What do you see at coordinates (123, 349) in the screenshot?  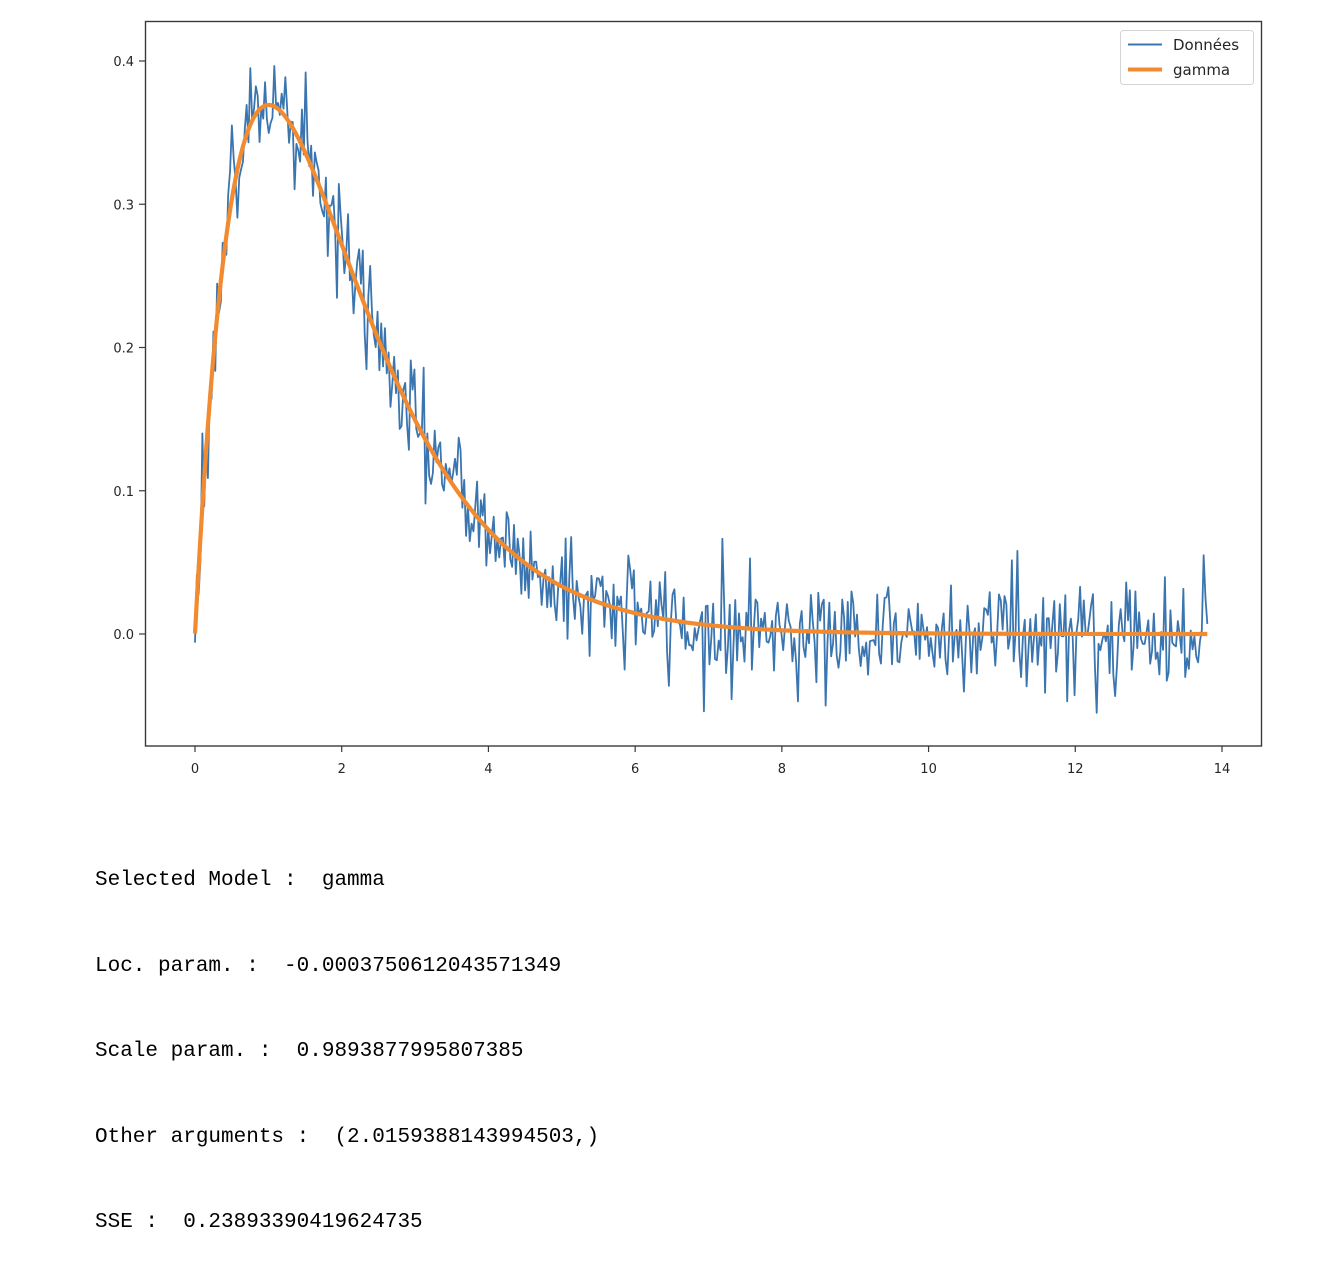 I see `y-tick-label: 0.2` at bounding box center [123, 349].